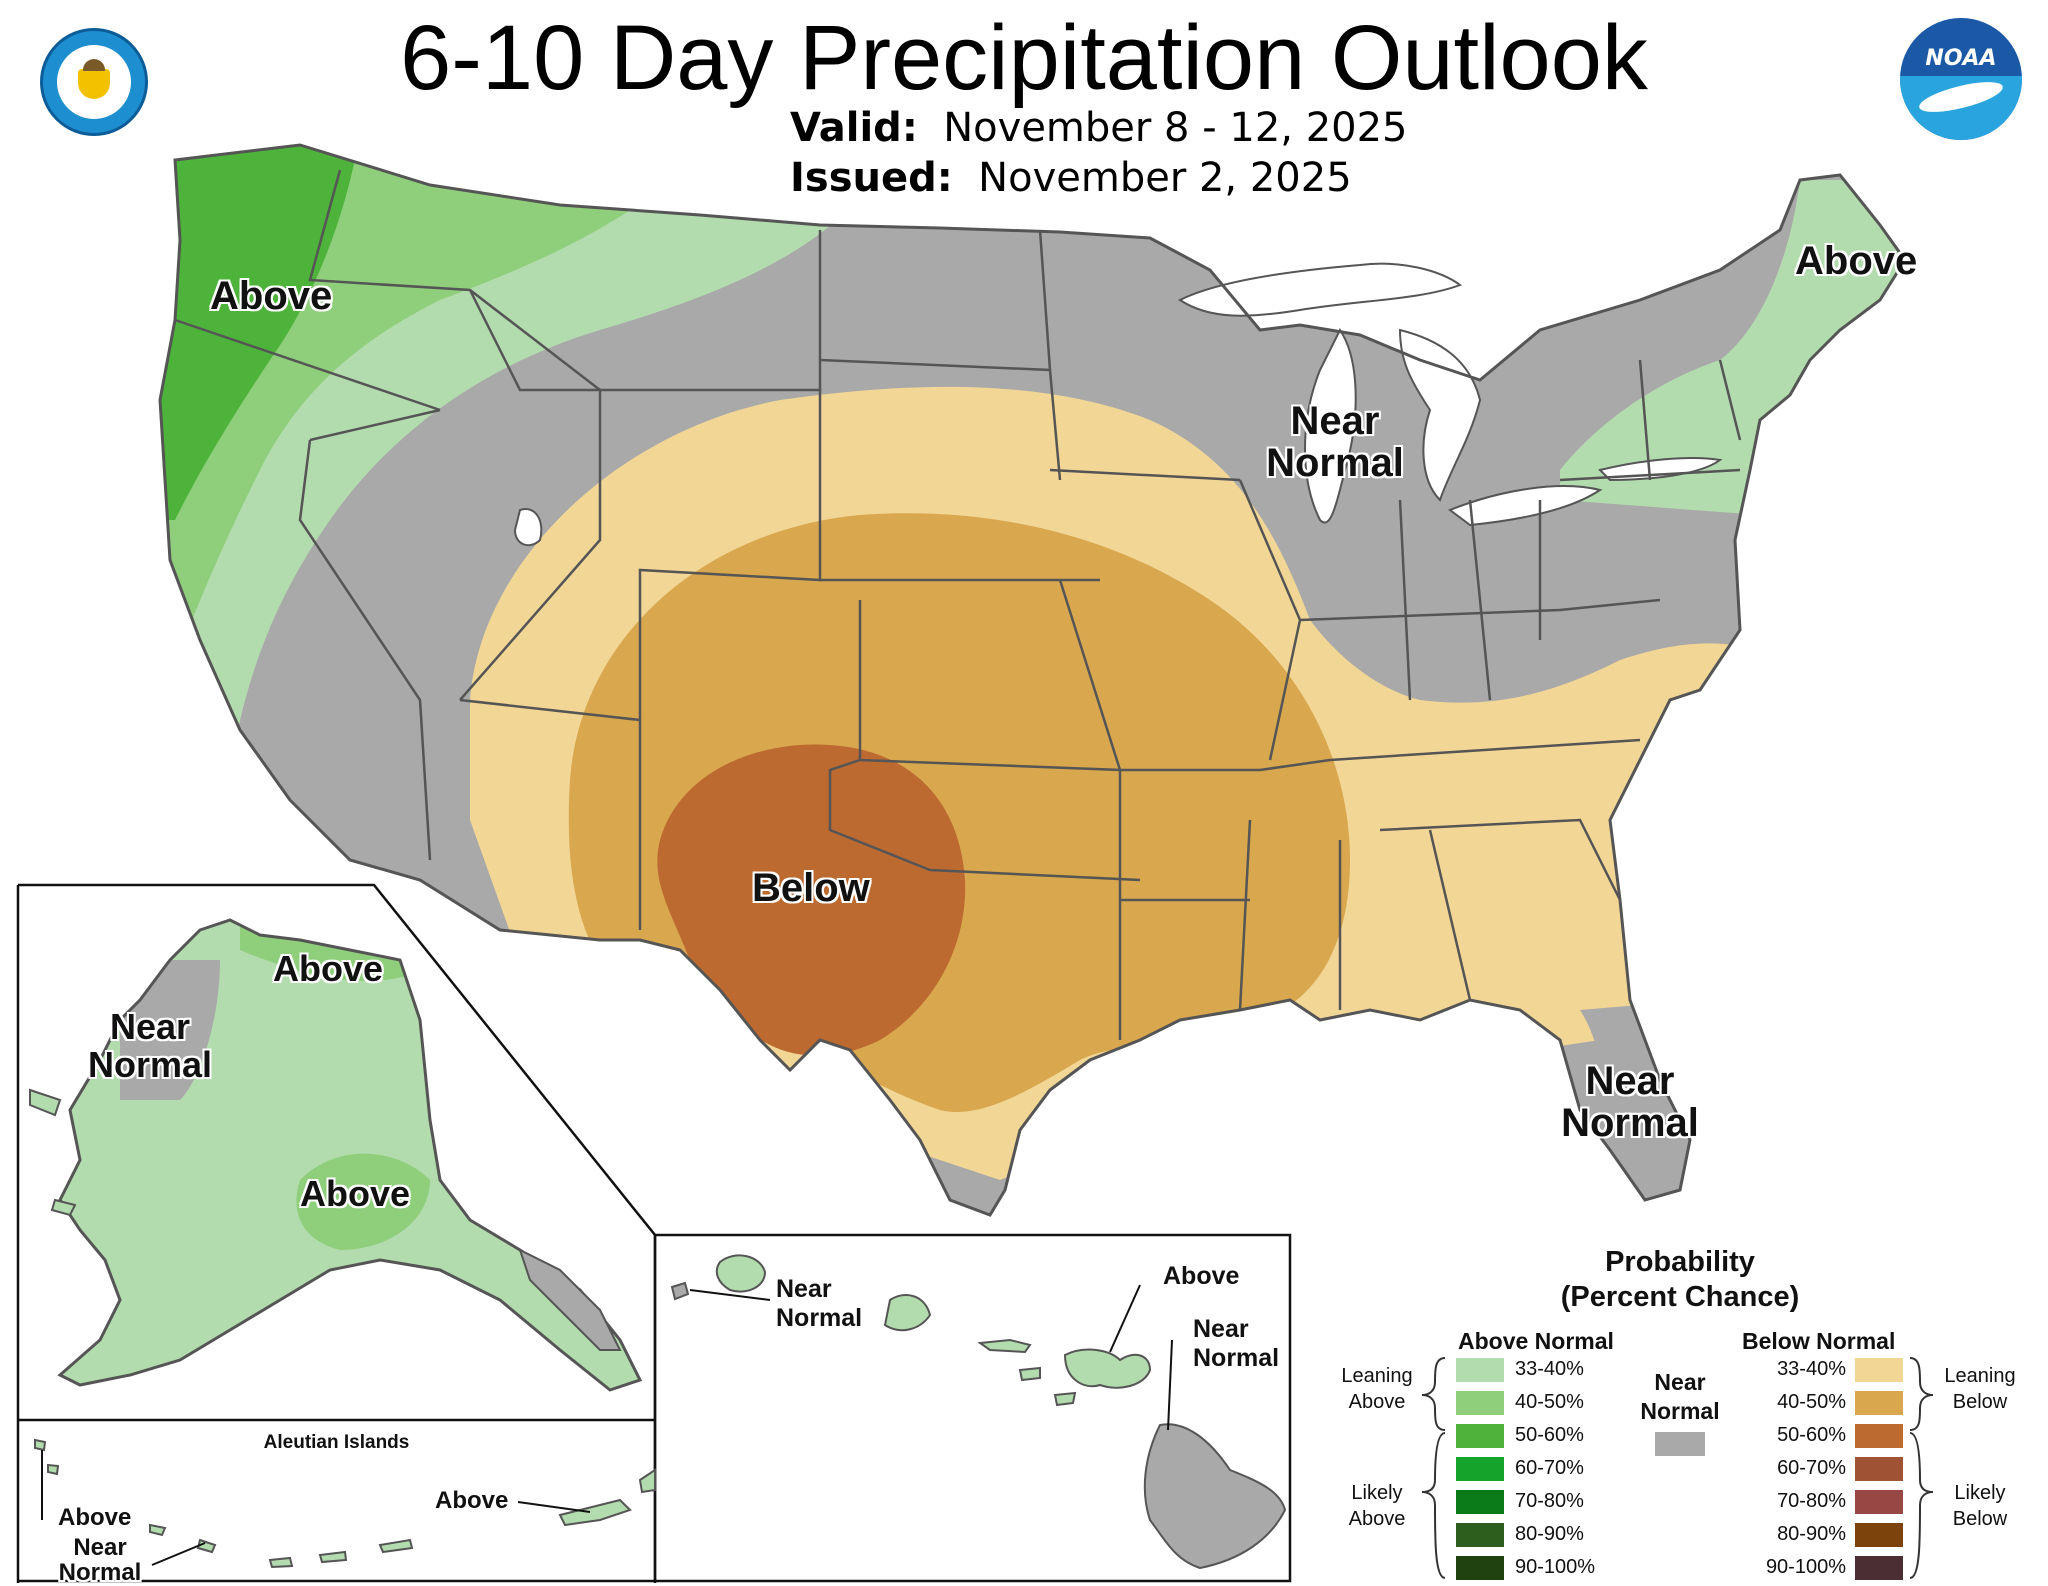  Describe the element at coordinates (1236, 1343) in the screenshot. I see `label-hi-near-normal-big-island: Near Normal` at that location.